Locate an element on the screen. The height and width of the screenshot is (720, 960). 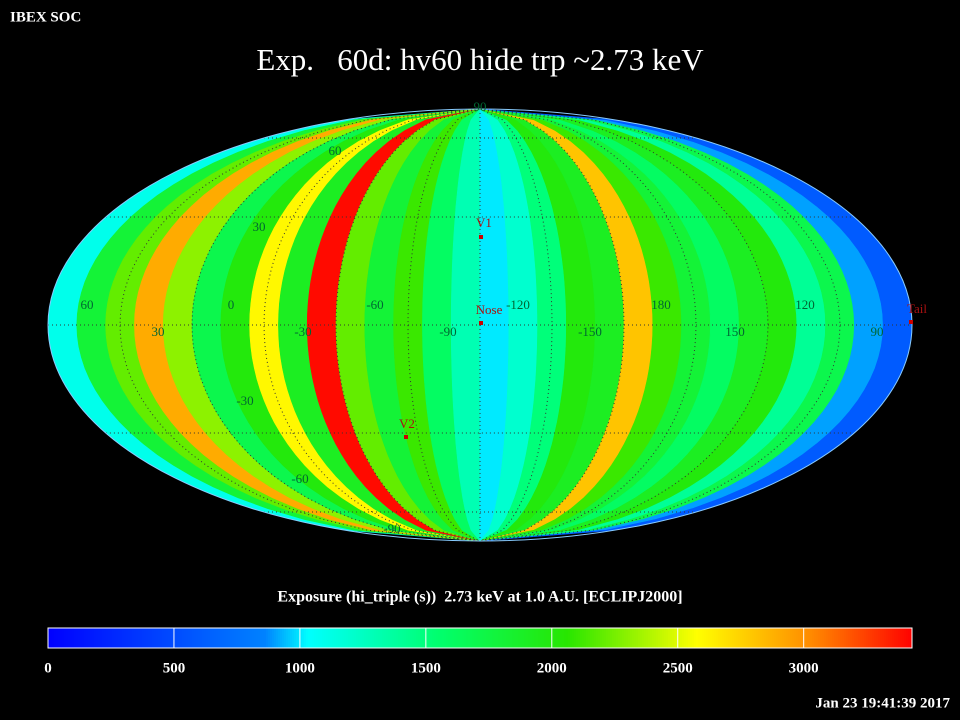
colorbar-tick-label: 1500 is located at coordinates (426, 668).